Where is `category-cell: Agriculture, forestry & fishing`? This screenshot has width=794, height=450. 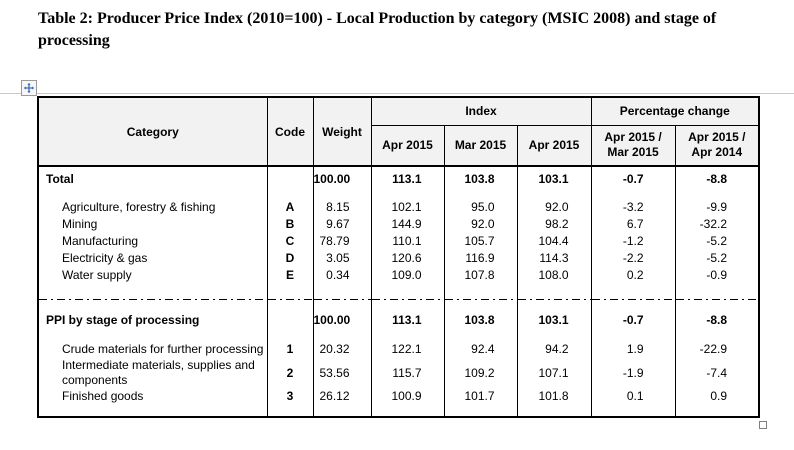
category-cell: Agriculture, forestry & fishing is located at coordinates (152, 207).